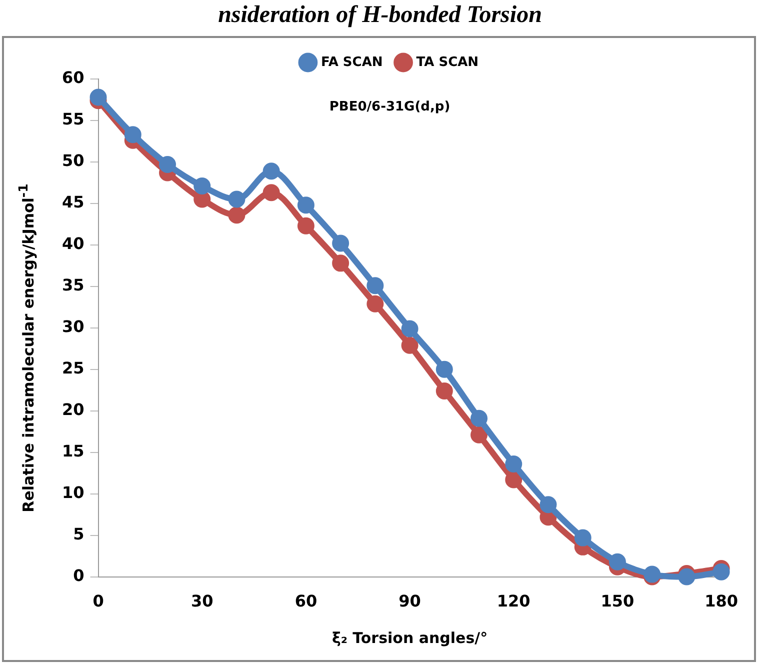 The width and height of the screenshot is (760, 664). What do you see at coordinates (78, 575) in the screenshot?
I see `y-tick-label: 0` at bounding box center [78, 575].